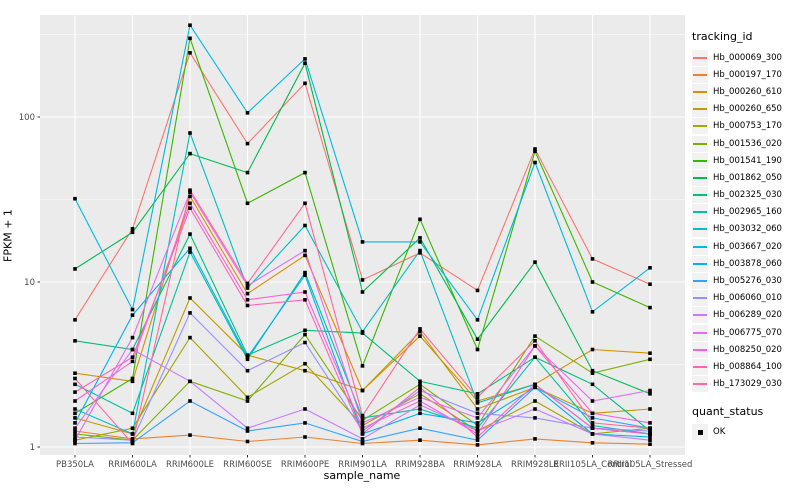 Image resolution: width=800 pixels, height=500 pixels. Describe the element at coordinates (747, 126) in the screenshot. I see `legend-item-label: Hb_000753_170` at that location.